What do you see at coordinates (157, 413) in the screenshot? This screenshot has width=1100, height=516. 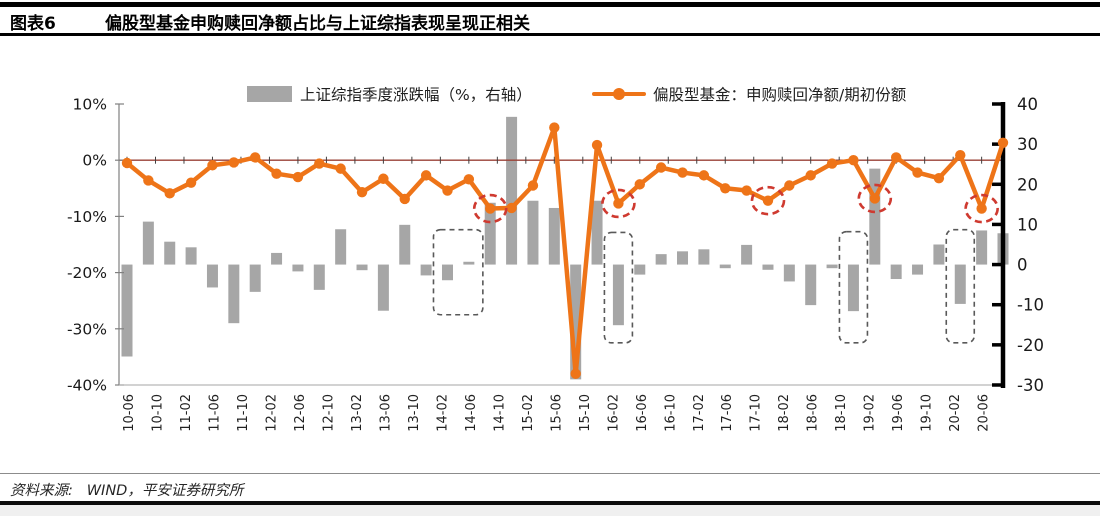 I see `x-axis-label: 10-10` at bounding box center [157, 413].